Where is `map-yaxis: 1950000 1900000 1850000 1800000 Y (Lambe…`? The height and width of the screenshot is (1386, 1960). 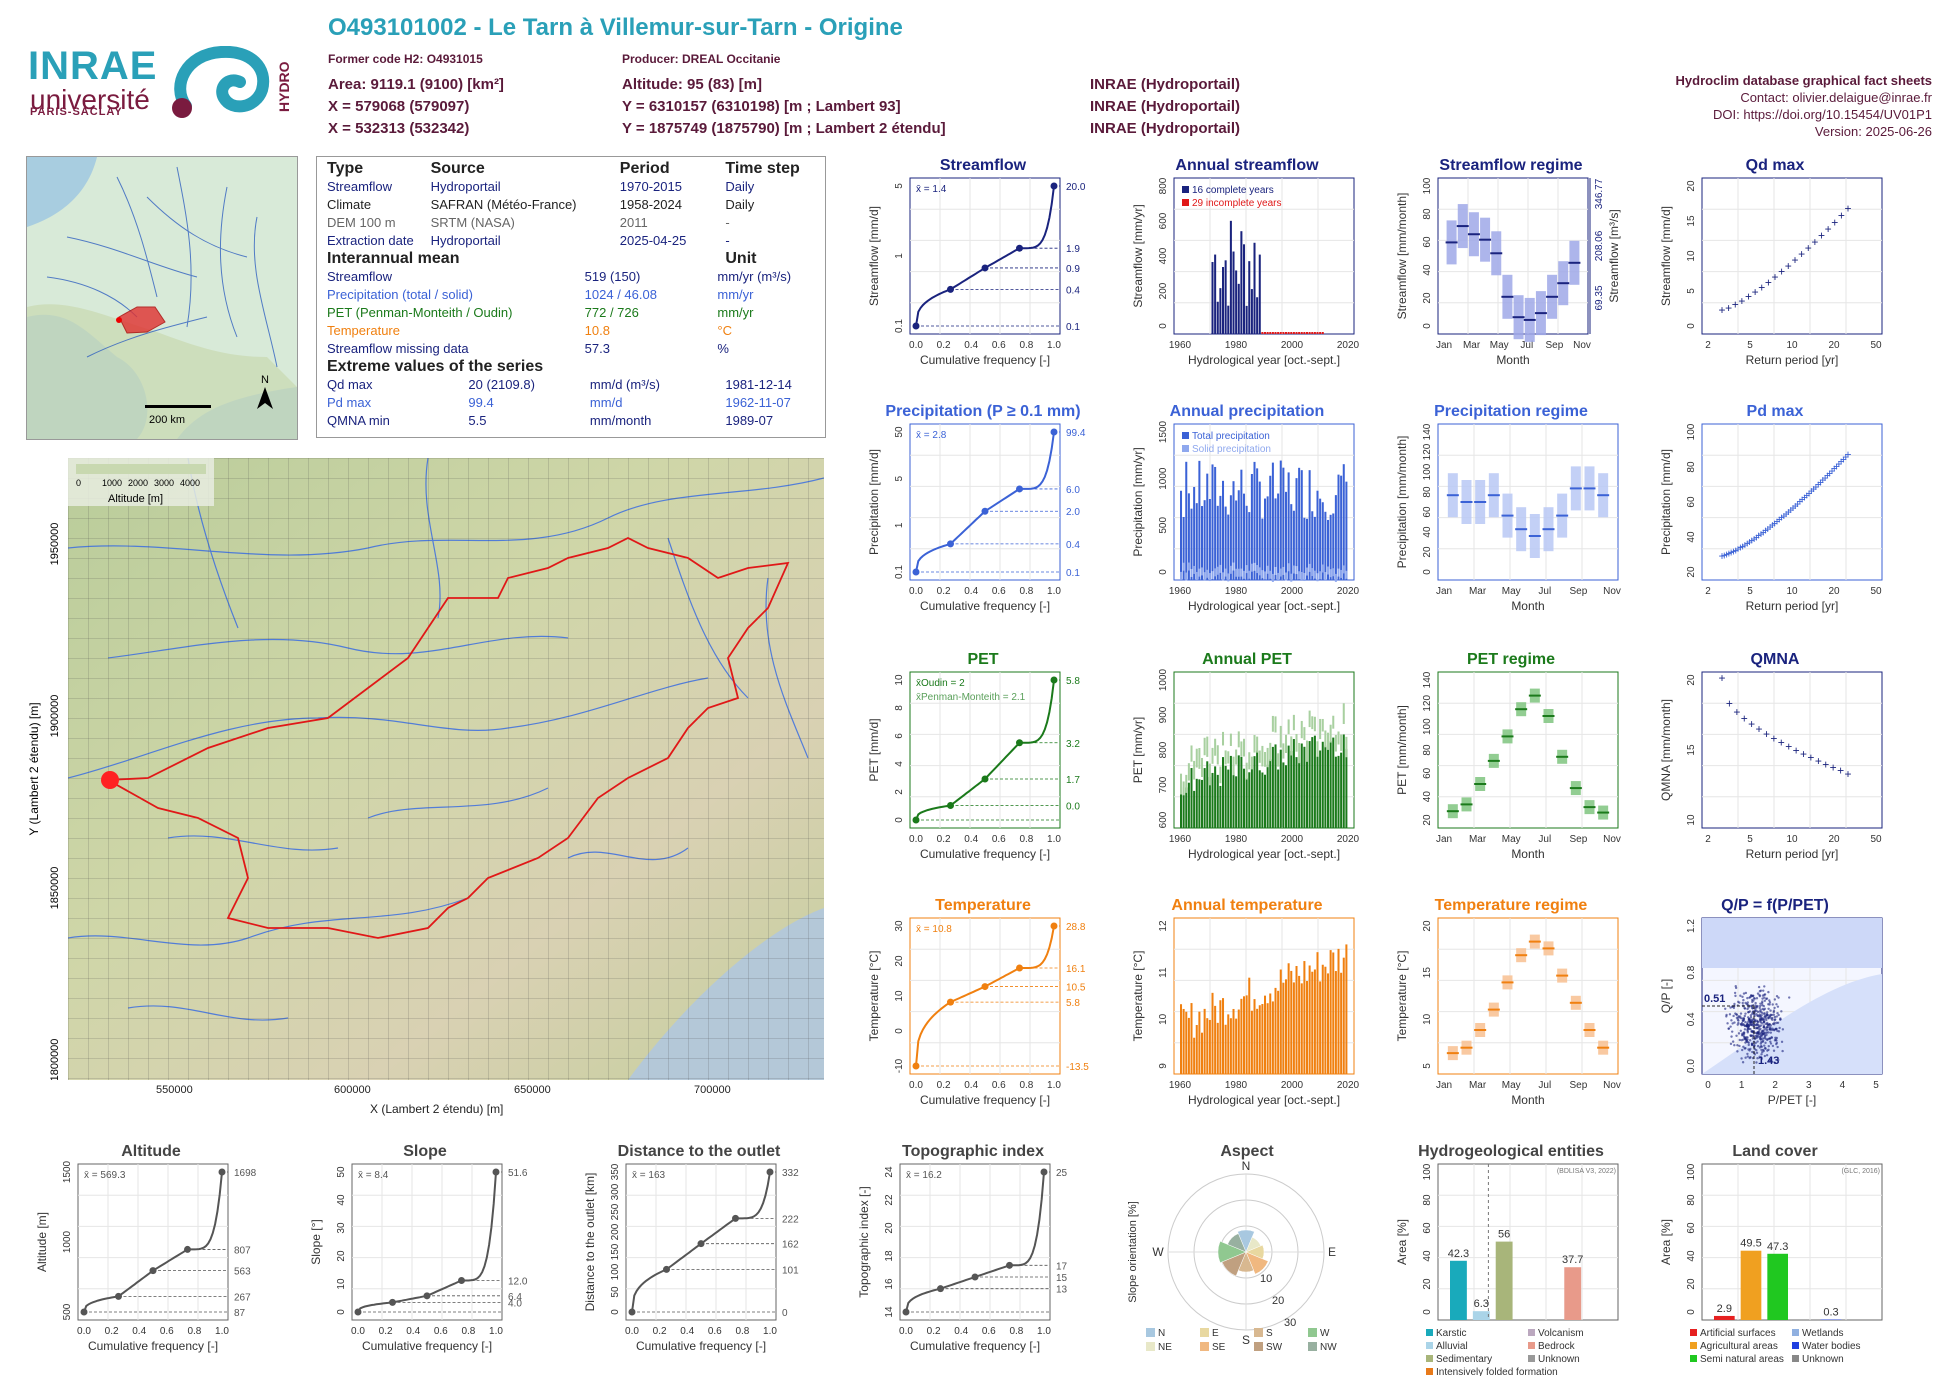 map-yaxis: 1950000 1900000 1850000 1800000 Y (Lambe… is located at coordinates (44, 801).